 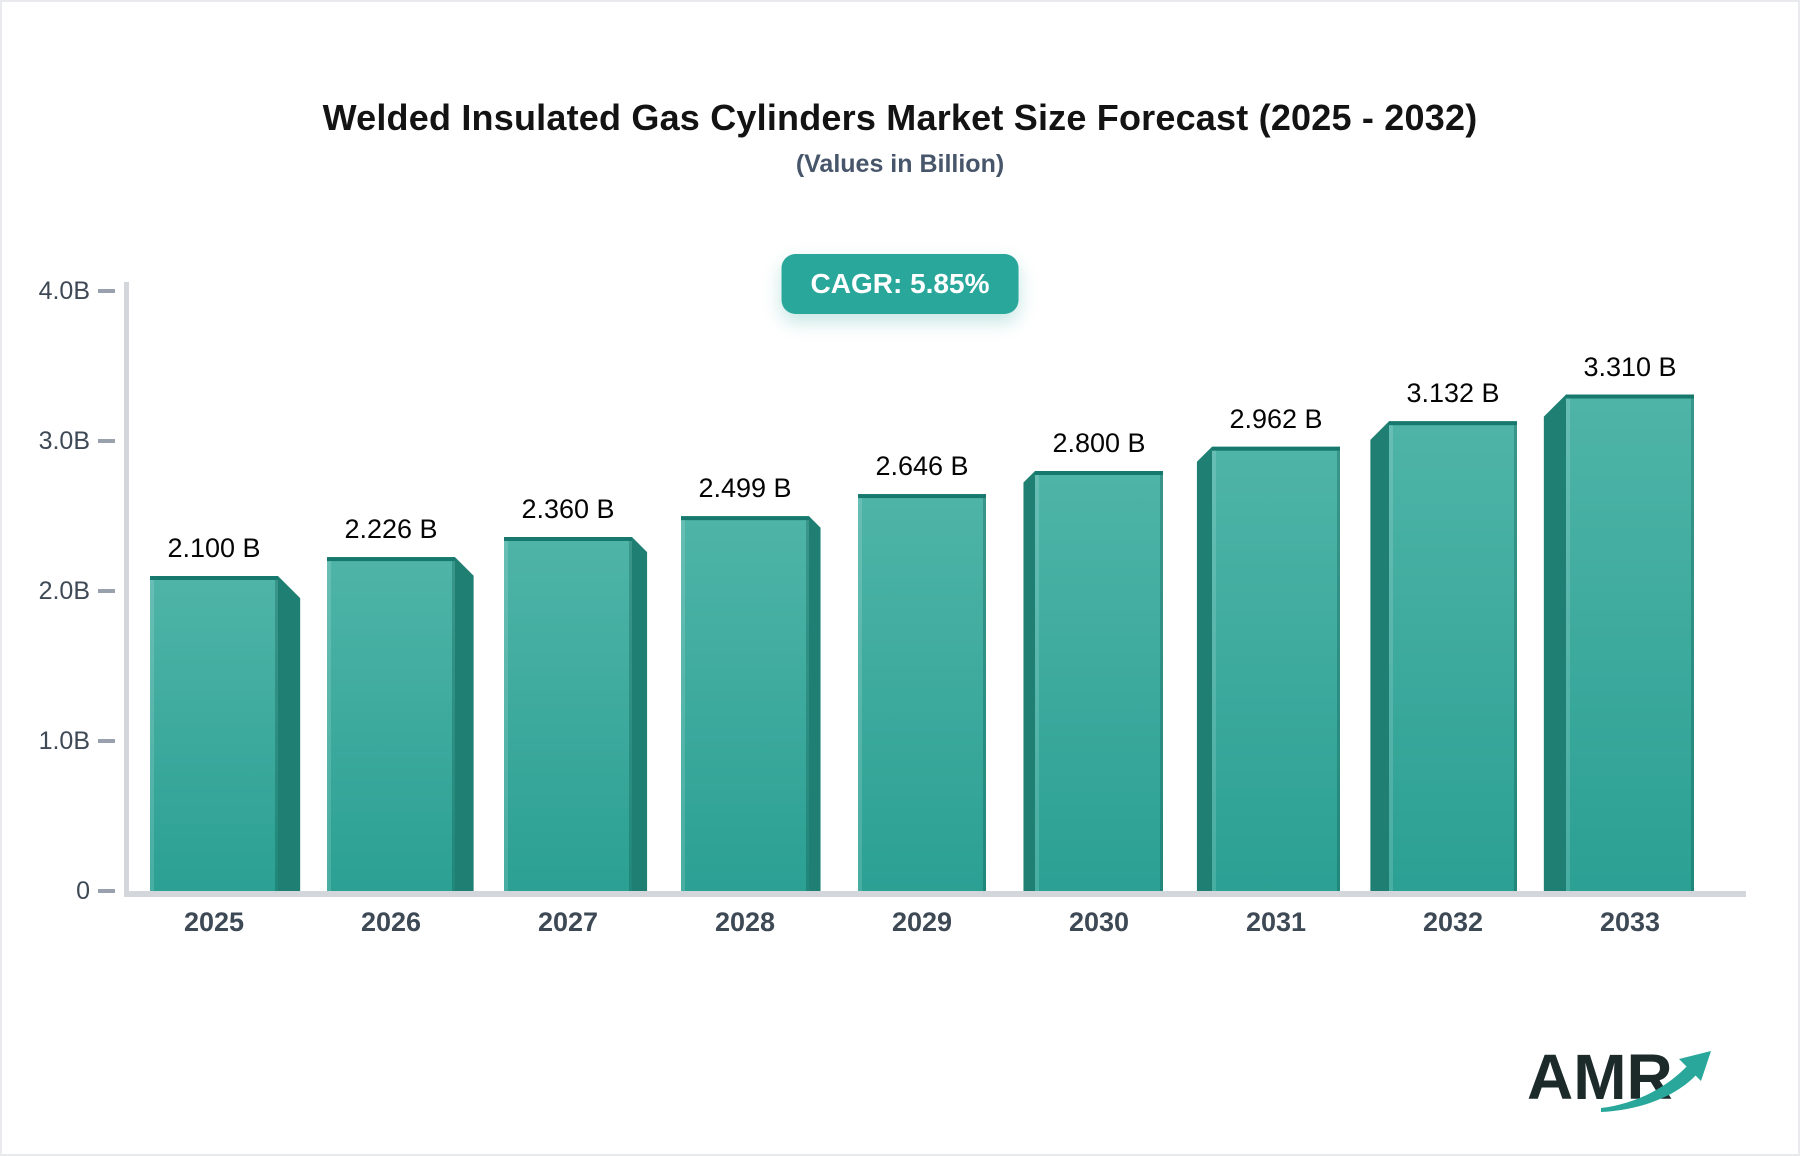 What do you see at coordinates (568, 922) in the screenshot?
I see `x-axis-category-label: 2027` at bounding box center [568, 922].